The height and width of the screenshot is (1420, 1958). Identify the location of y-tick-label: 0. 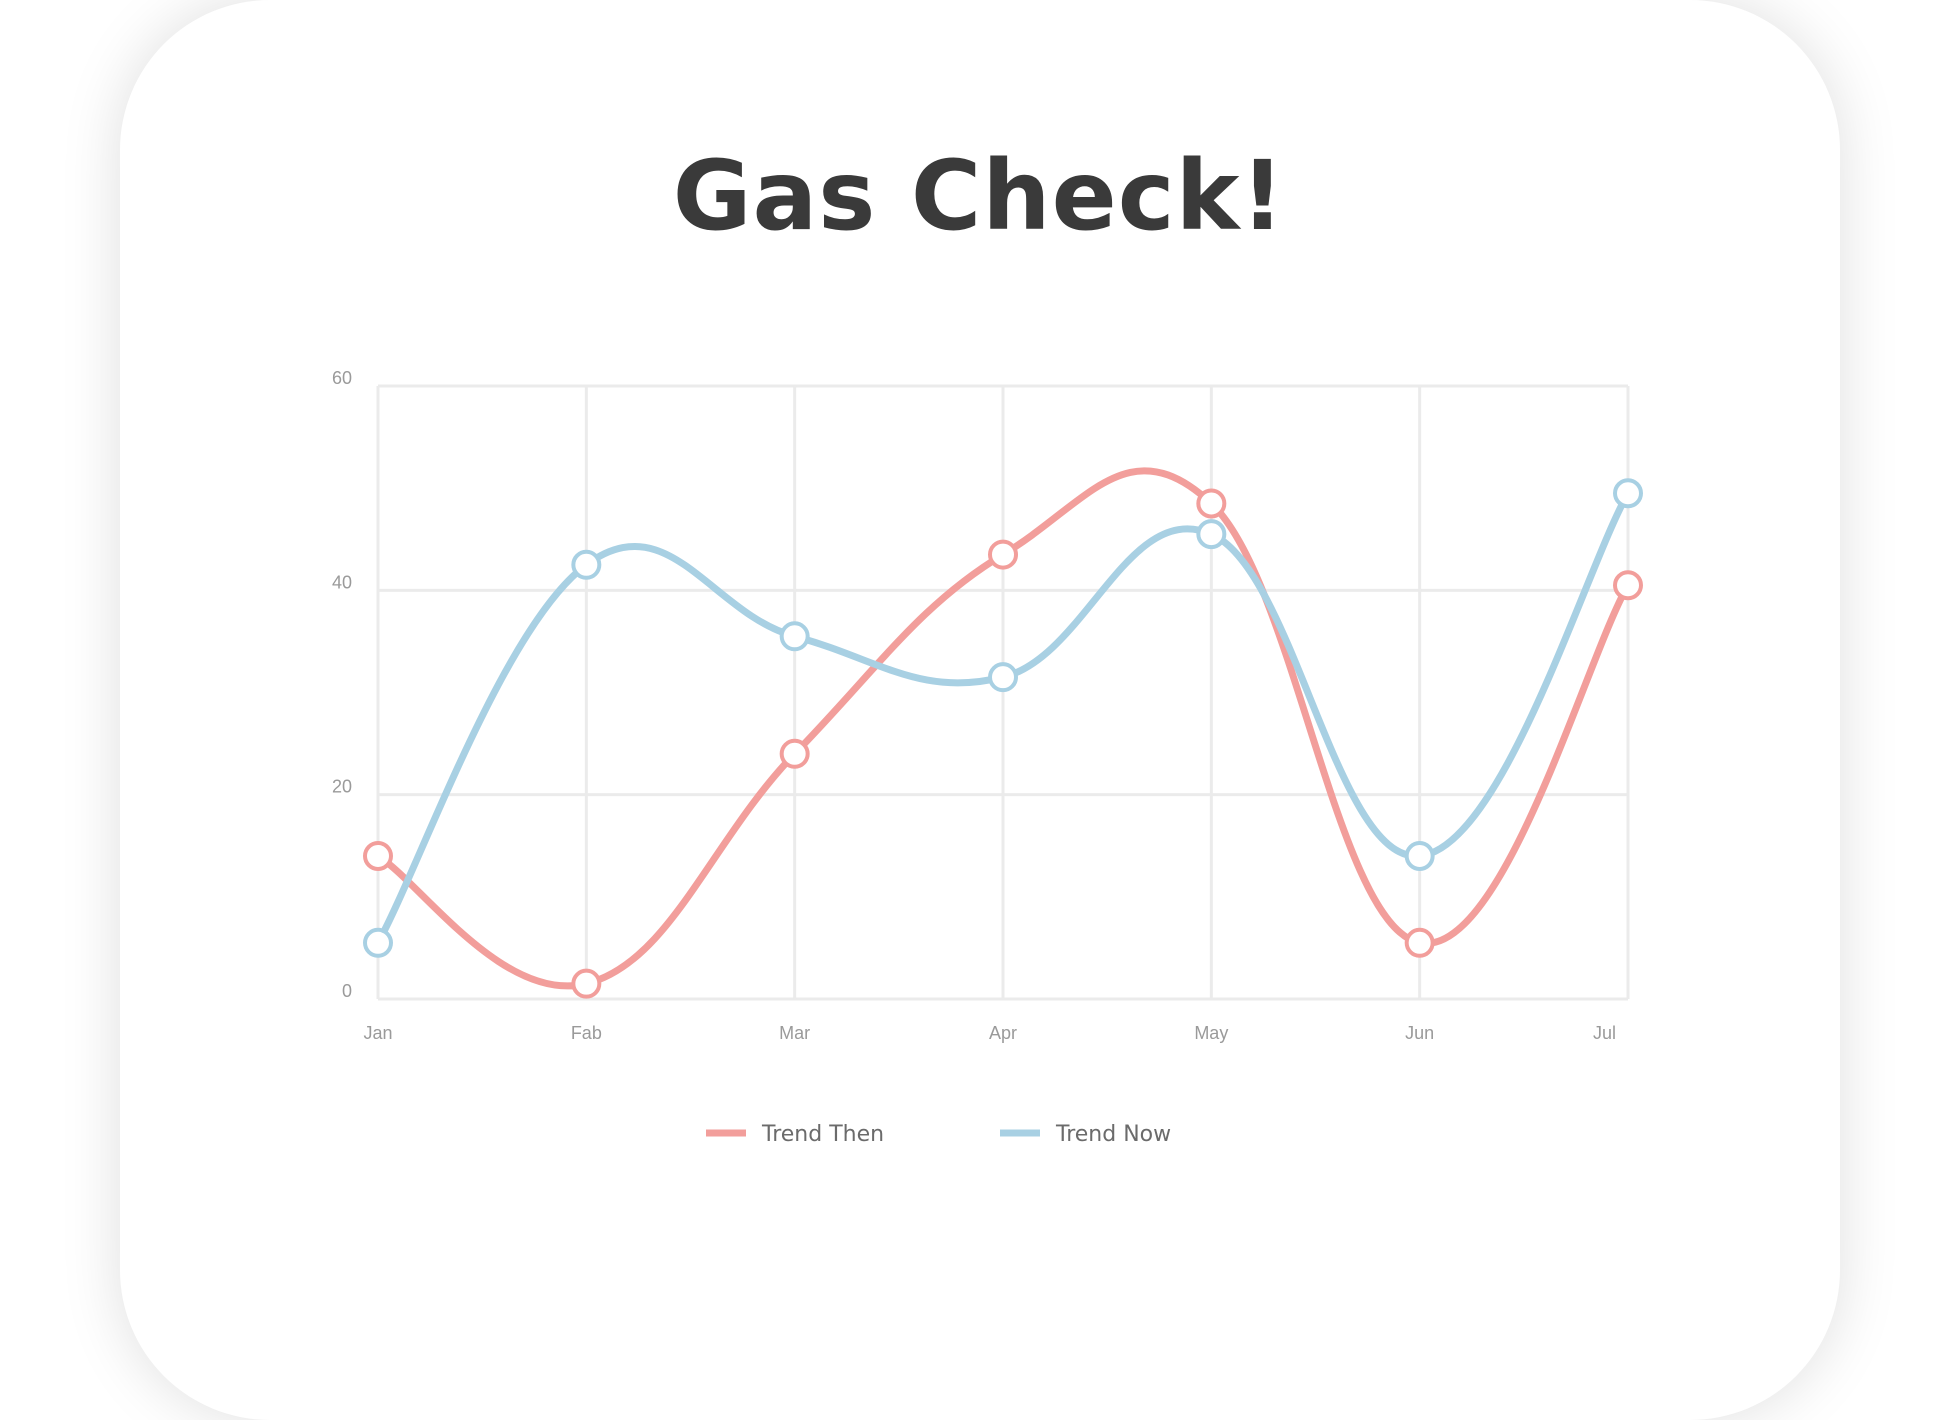
(347, 991).